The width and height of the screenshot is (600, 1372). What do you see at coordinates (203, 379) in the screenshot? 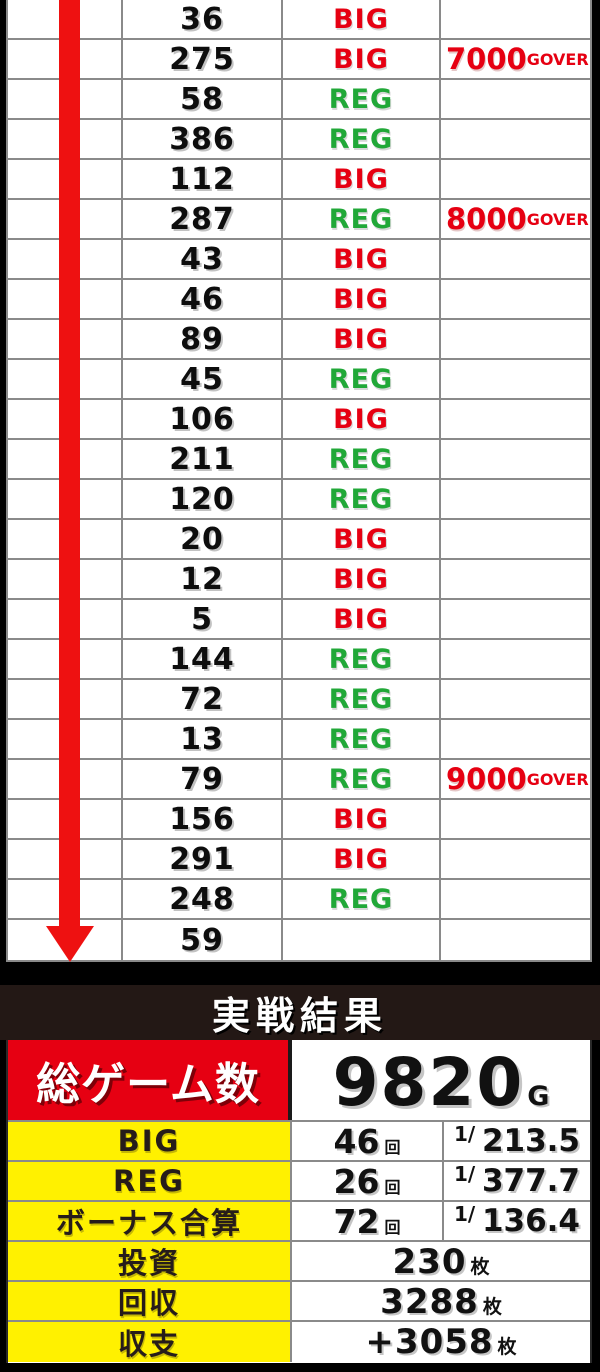
I see `games-count-cell: 45` at bounding box center [203, 379].